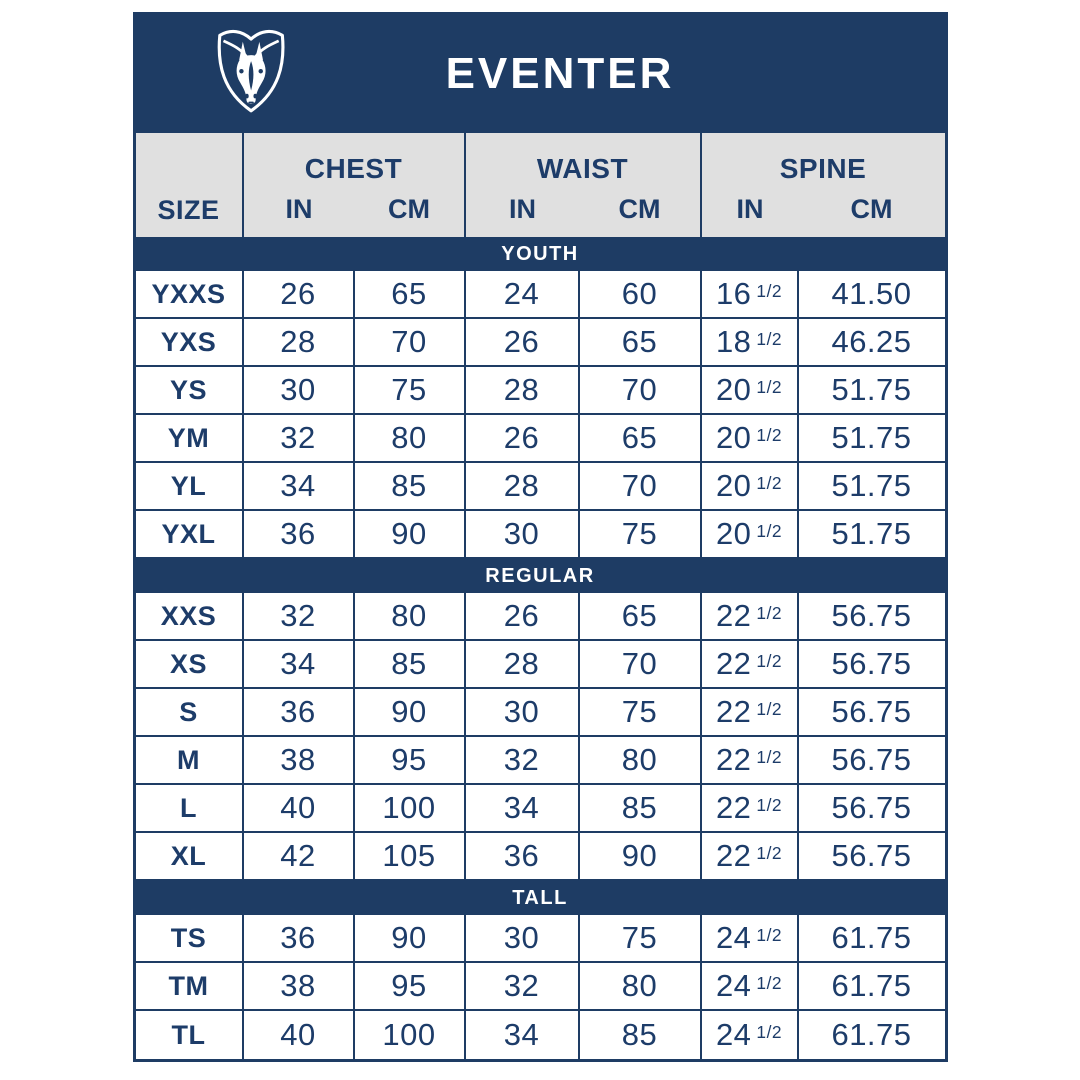 This screenshot has height=1080, width=1080. I want to click on table-row-yxl: YXL 36 90 30 75 20 1/2 51.75, so click(540, 535).